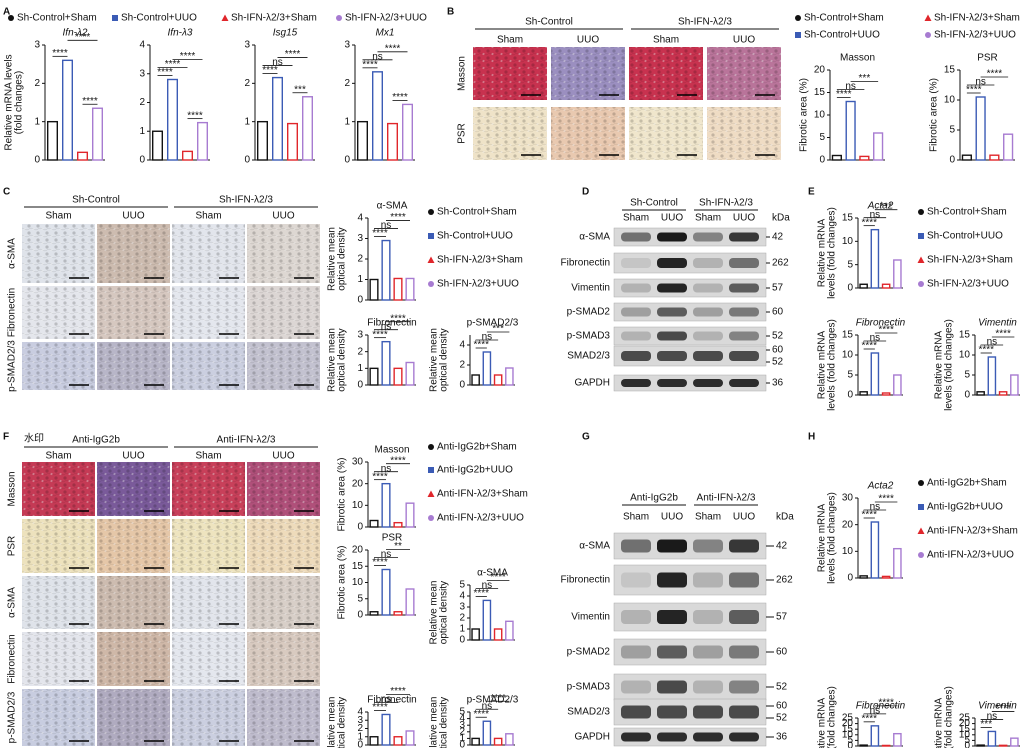  What do you see at coordinates (778, 288) in the screenshot?
I see `kda-label: 57` at bounding box center [778, 288].